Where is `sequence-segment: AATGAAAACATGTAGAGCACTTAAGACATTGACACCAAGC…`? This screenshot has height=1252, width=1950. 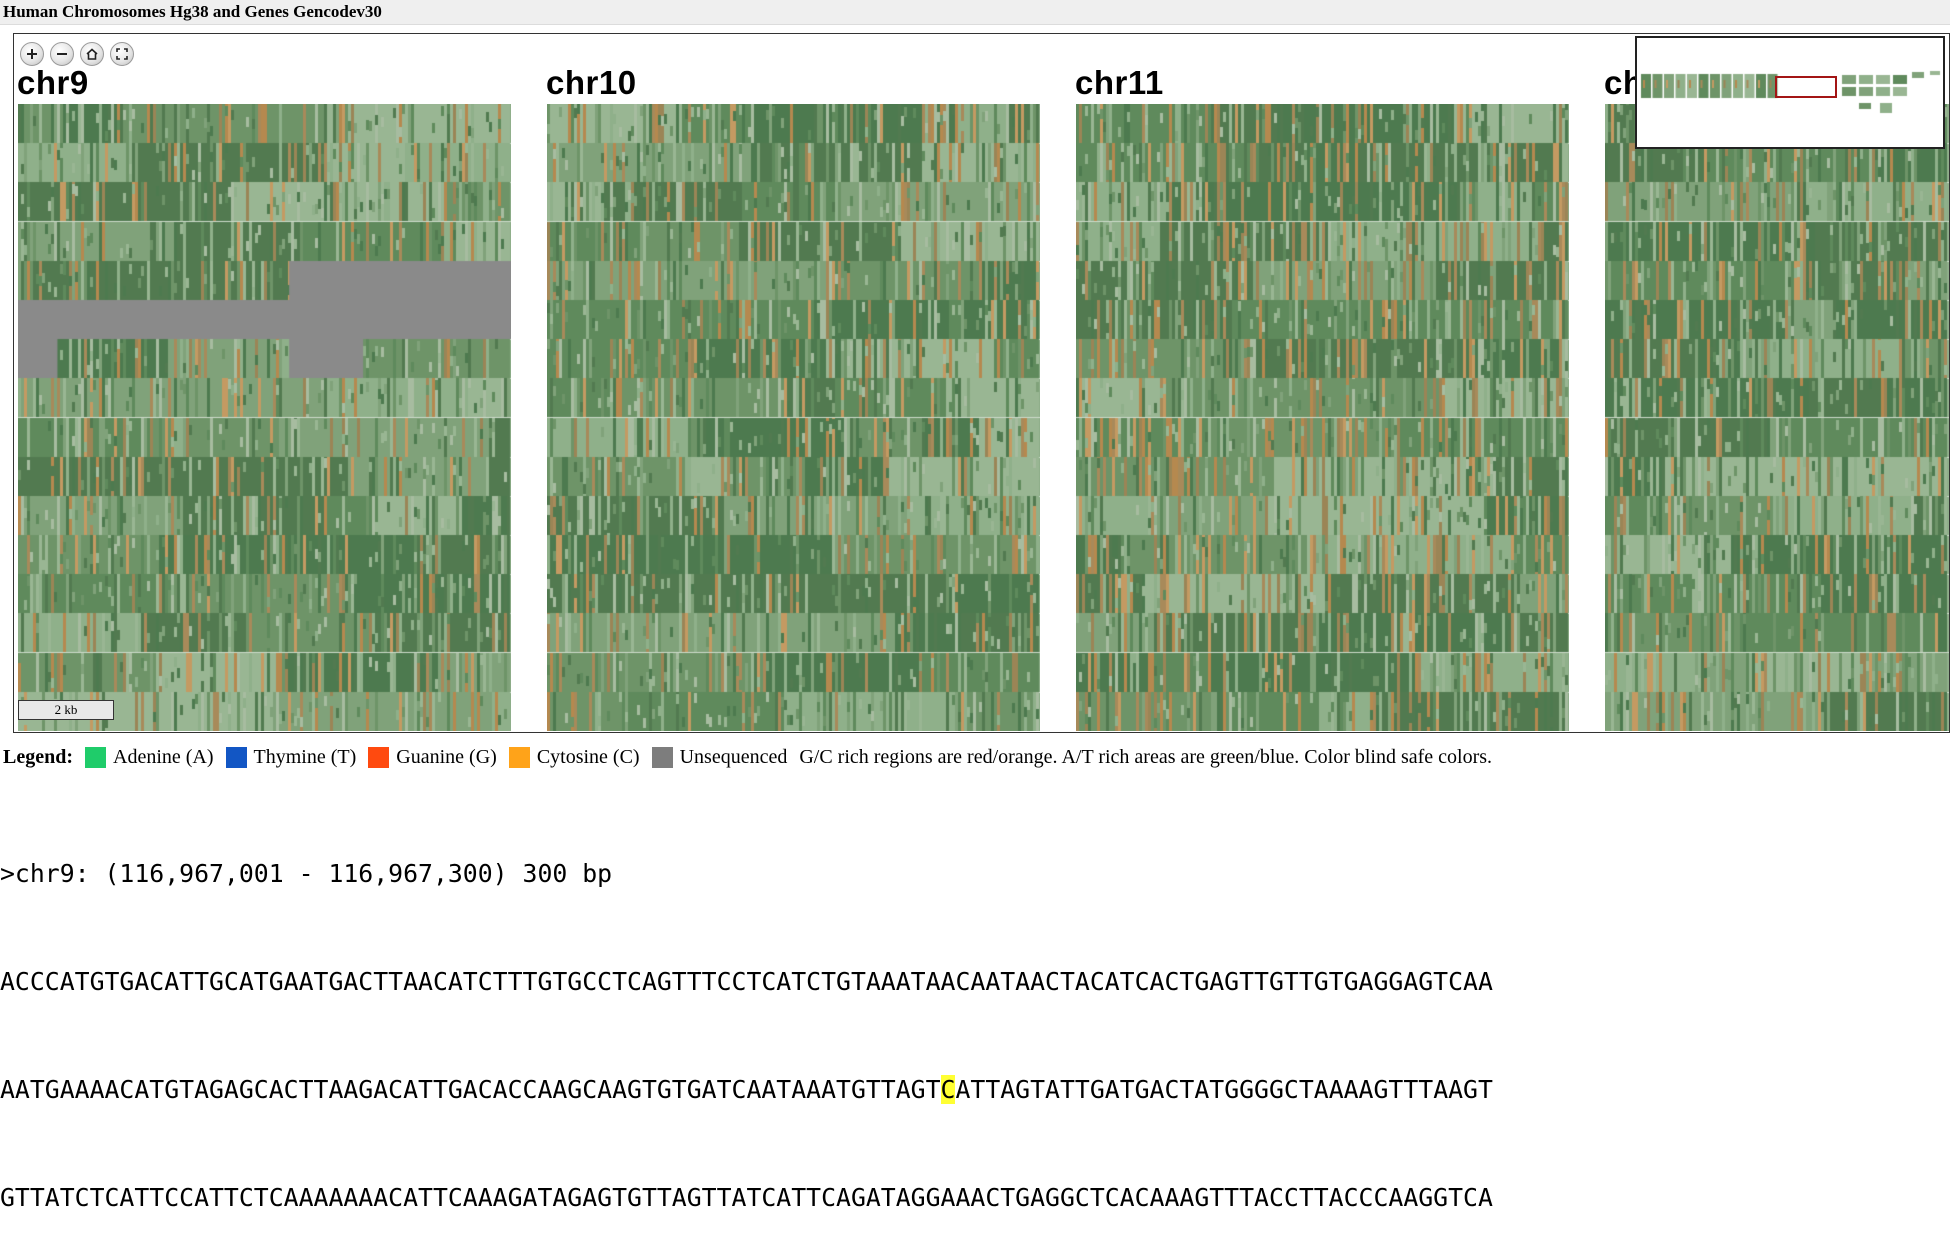 sequence-segment: AATGAAAACATGTAGAGCACTTAAGACATTGACACCAAGC… is located at coordinates (470, 1089).